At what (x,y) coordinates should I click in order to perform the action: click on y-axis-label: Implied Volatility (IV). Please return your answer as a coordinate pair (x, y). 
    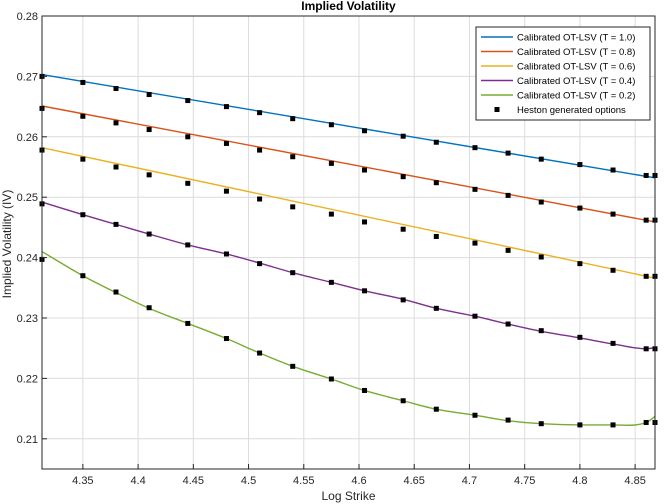
    Looking at the image, I should click on (7, 244).